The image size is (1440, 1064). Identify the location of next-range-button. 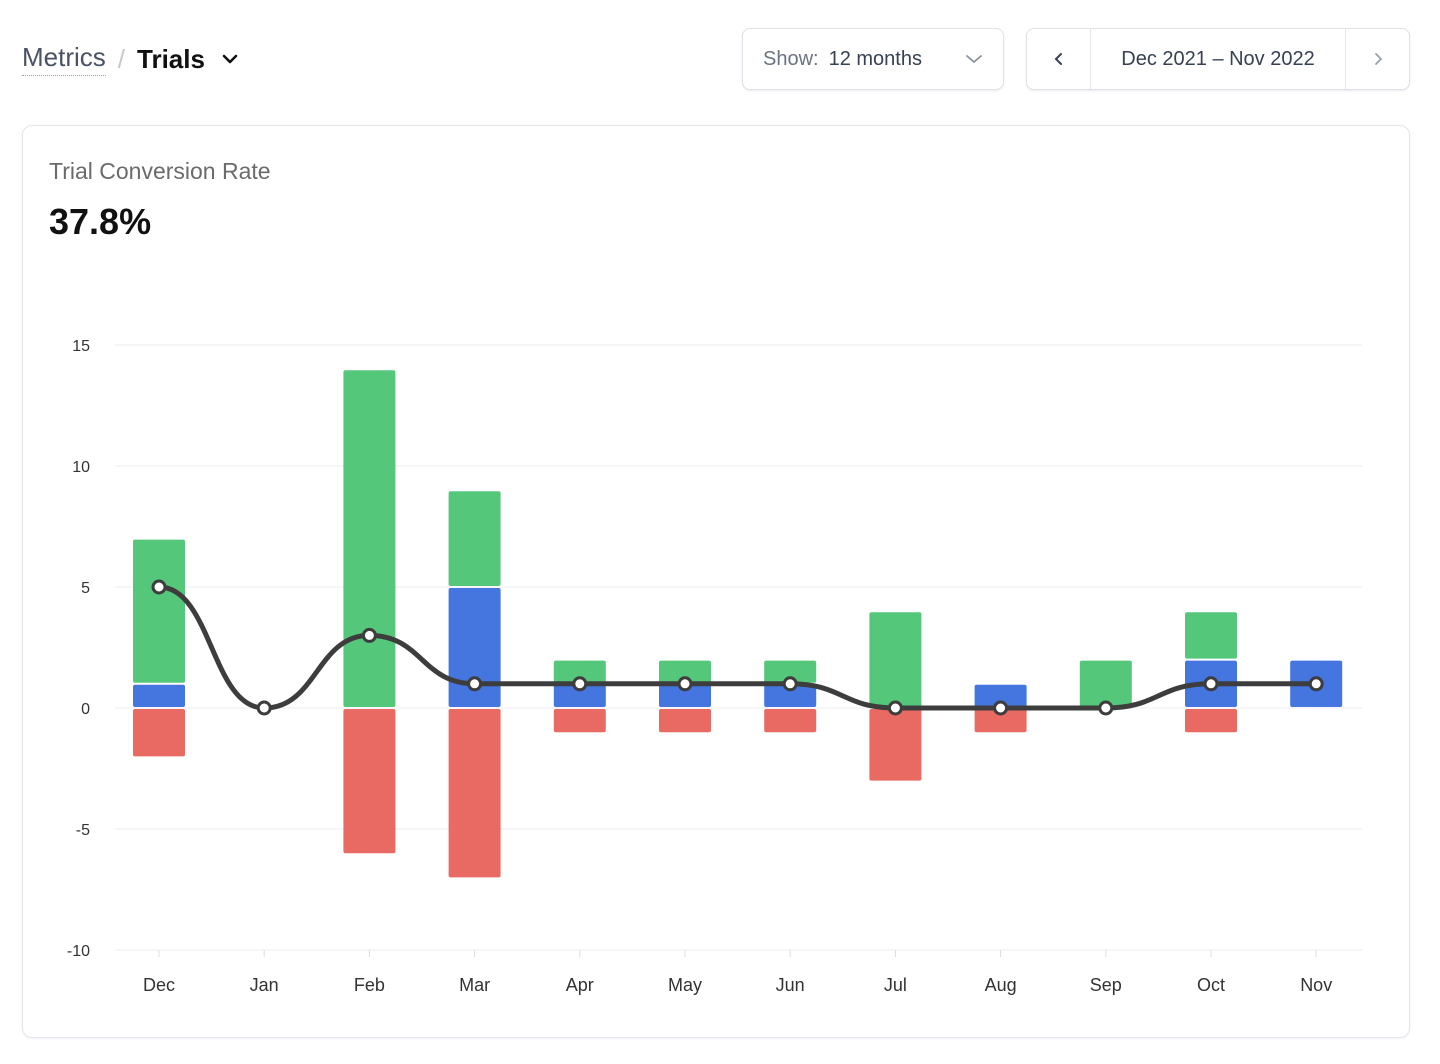
(1377, 59).